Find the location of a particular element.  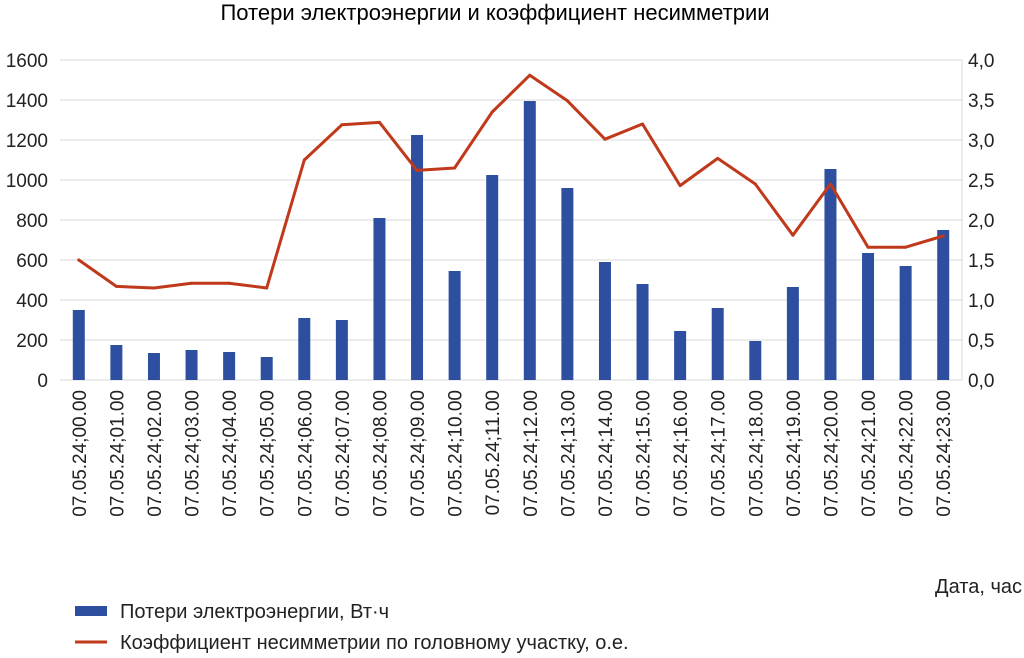

y-tick-label-left: 200 is located at coordinates (32, 341).